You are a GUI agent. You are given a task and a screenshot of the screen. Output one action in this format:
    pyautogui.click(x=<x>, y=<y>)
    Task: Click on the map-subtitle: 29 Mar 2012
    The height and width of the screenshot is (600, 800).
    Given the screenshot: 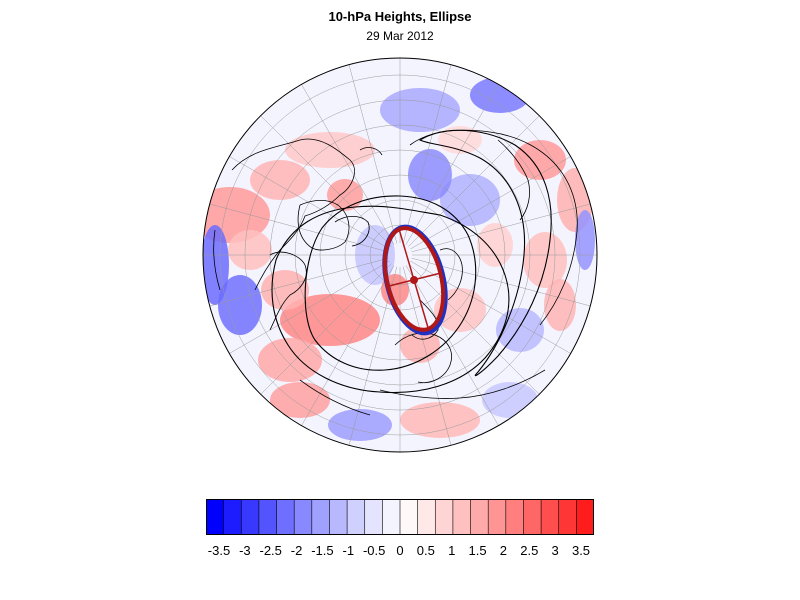 What is the action you would take?
    pyautogui.click(x=400, y=36)
    